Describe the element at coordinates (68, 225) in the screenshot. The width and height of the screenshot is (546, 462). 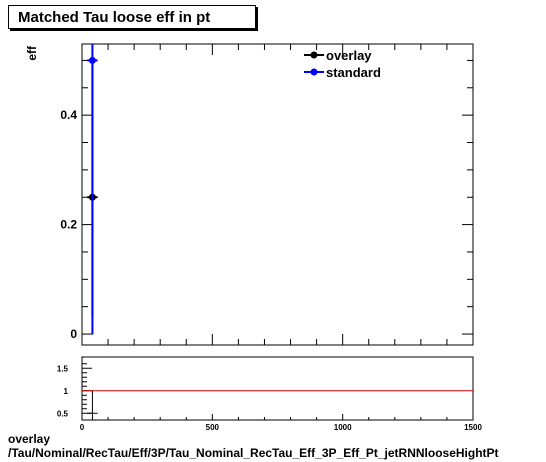
I see `main-y-tick-label: 0.2` at that location.